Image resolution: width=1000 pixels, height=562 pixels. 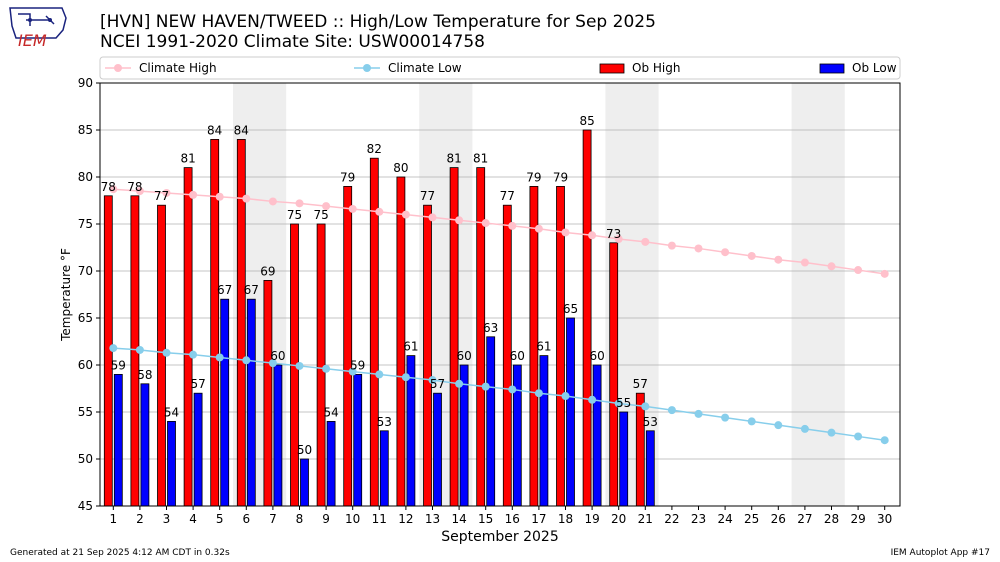 I want to click on x-tick-label: 2, so click(x=140, y=519).